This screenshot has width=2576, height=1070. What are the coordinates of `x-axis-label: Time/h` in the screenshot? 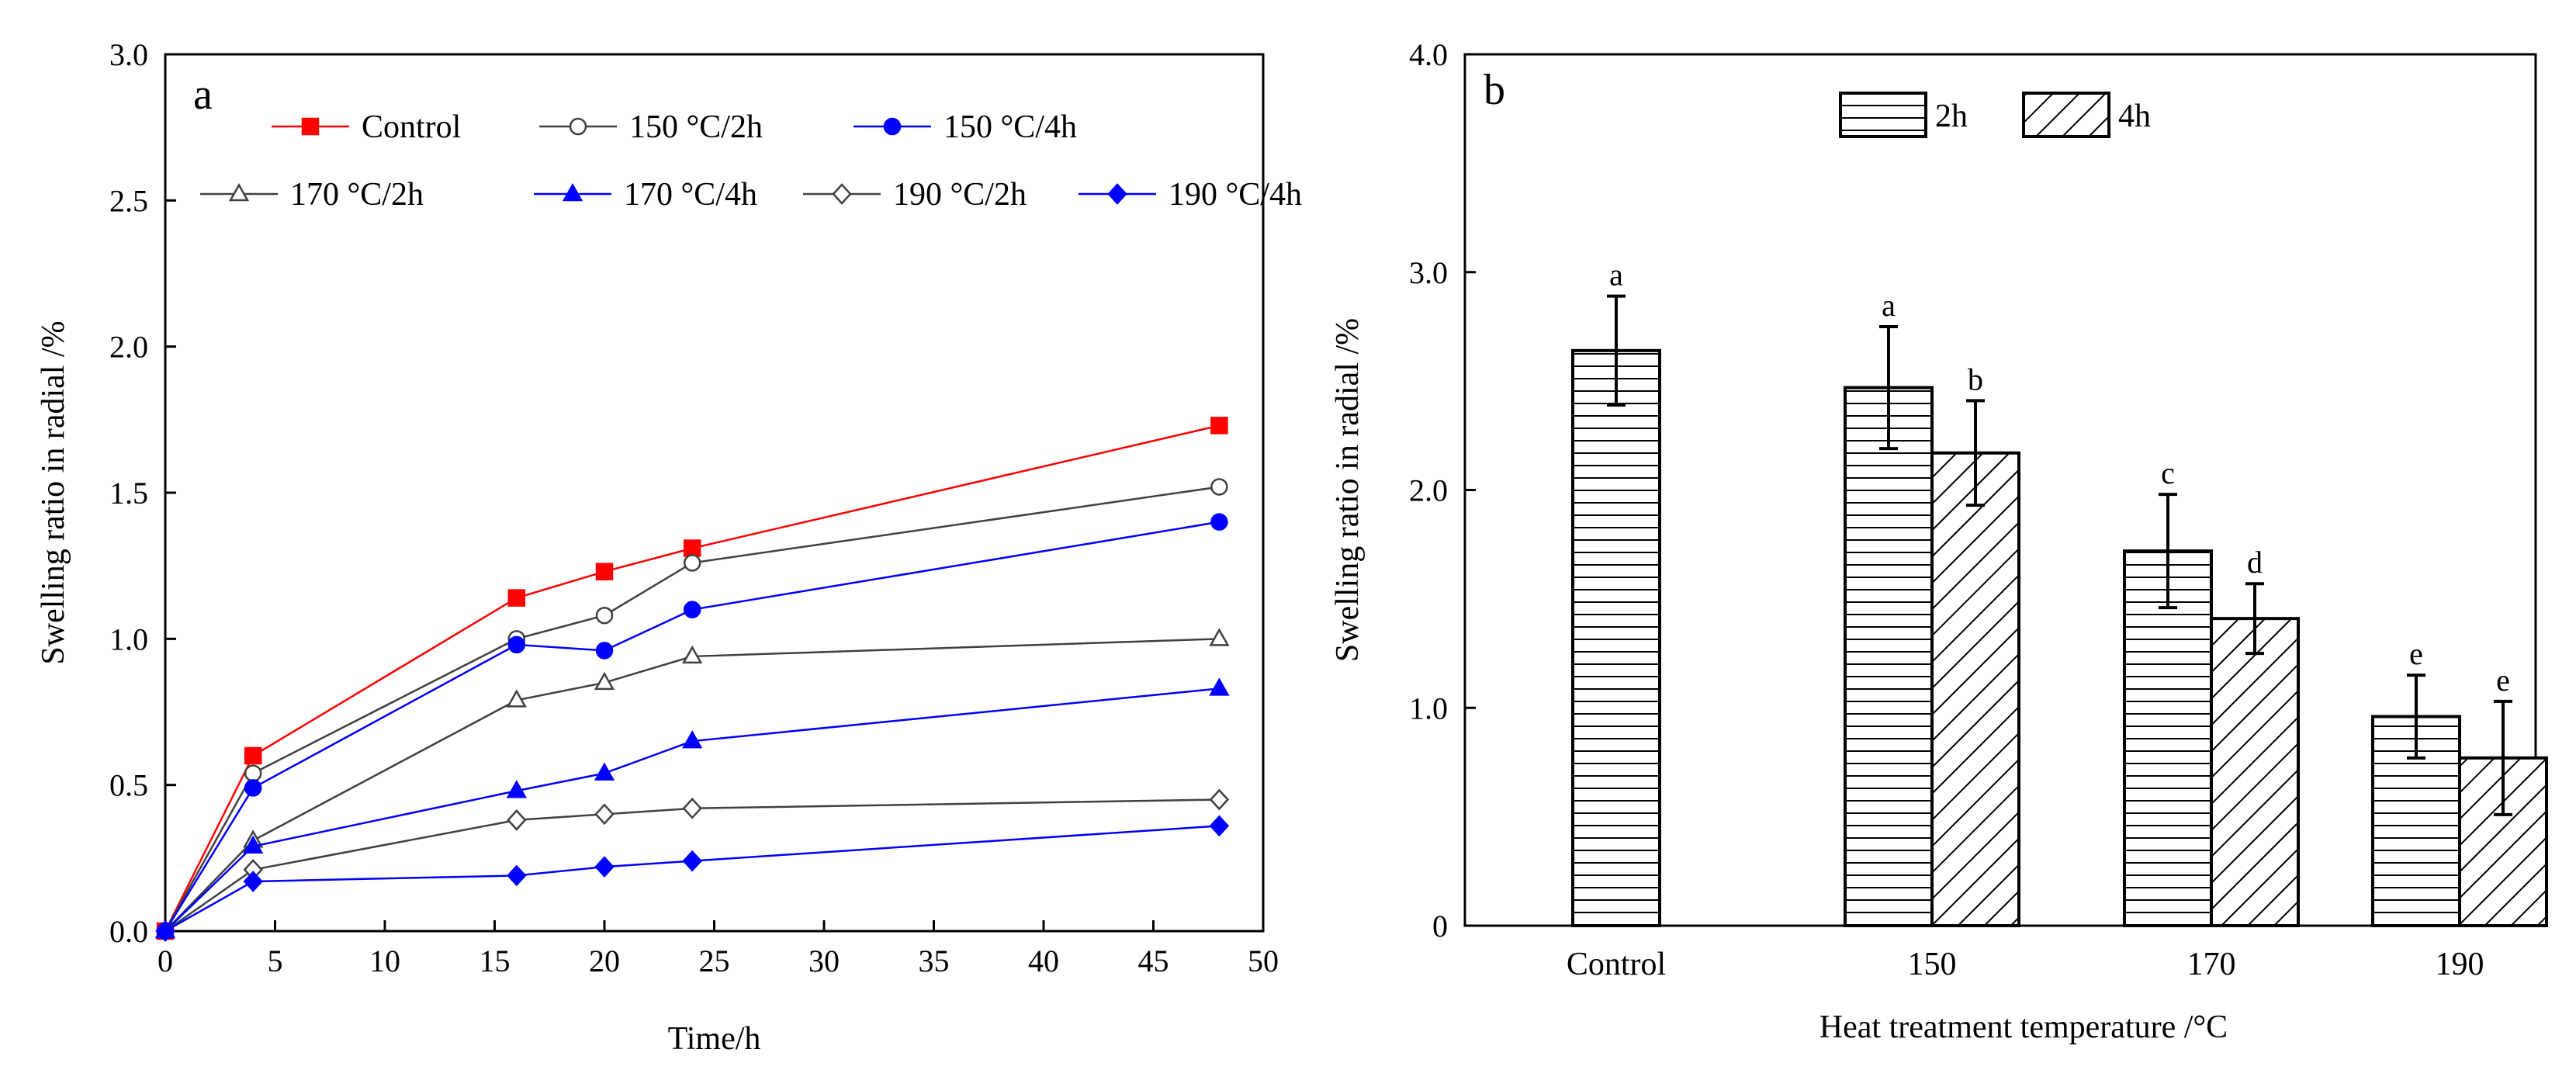 It's located at (714, 1039).